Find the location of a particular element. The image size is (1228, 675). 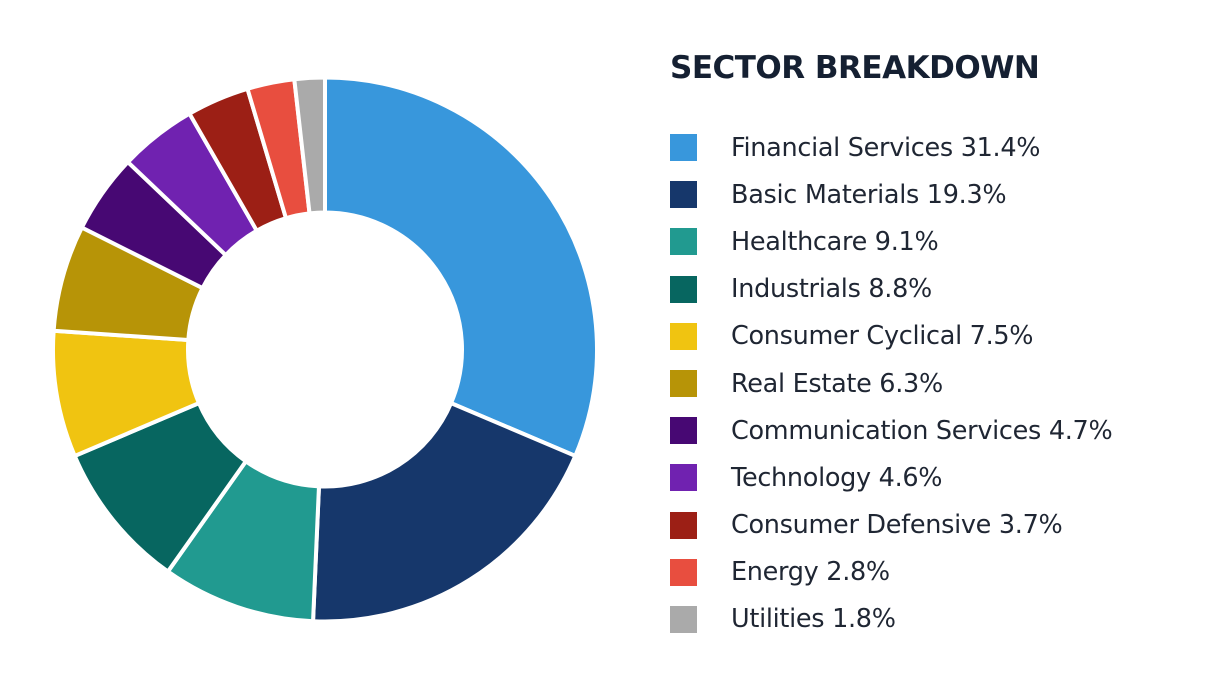

legend-item: Consumer Defensive 3.7% is located at coordinates (891, 525).